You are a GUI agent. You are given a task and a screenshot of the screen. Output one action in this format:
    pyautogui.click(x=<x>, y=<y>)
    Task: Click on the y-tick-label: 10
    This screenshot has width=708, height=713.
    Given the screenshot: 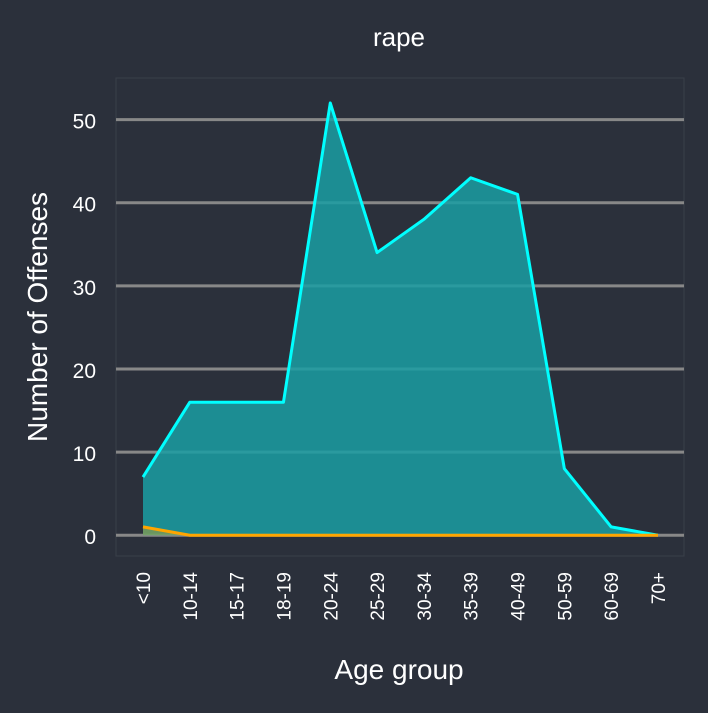 What is the action you would take?
    pyautogui.click(x=84, y=454)
    